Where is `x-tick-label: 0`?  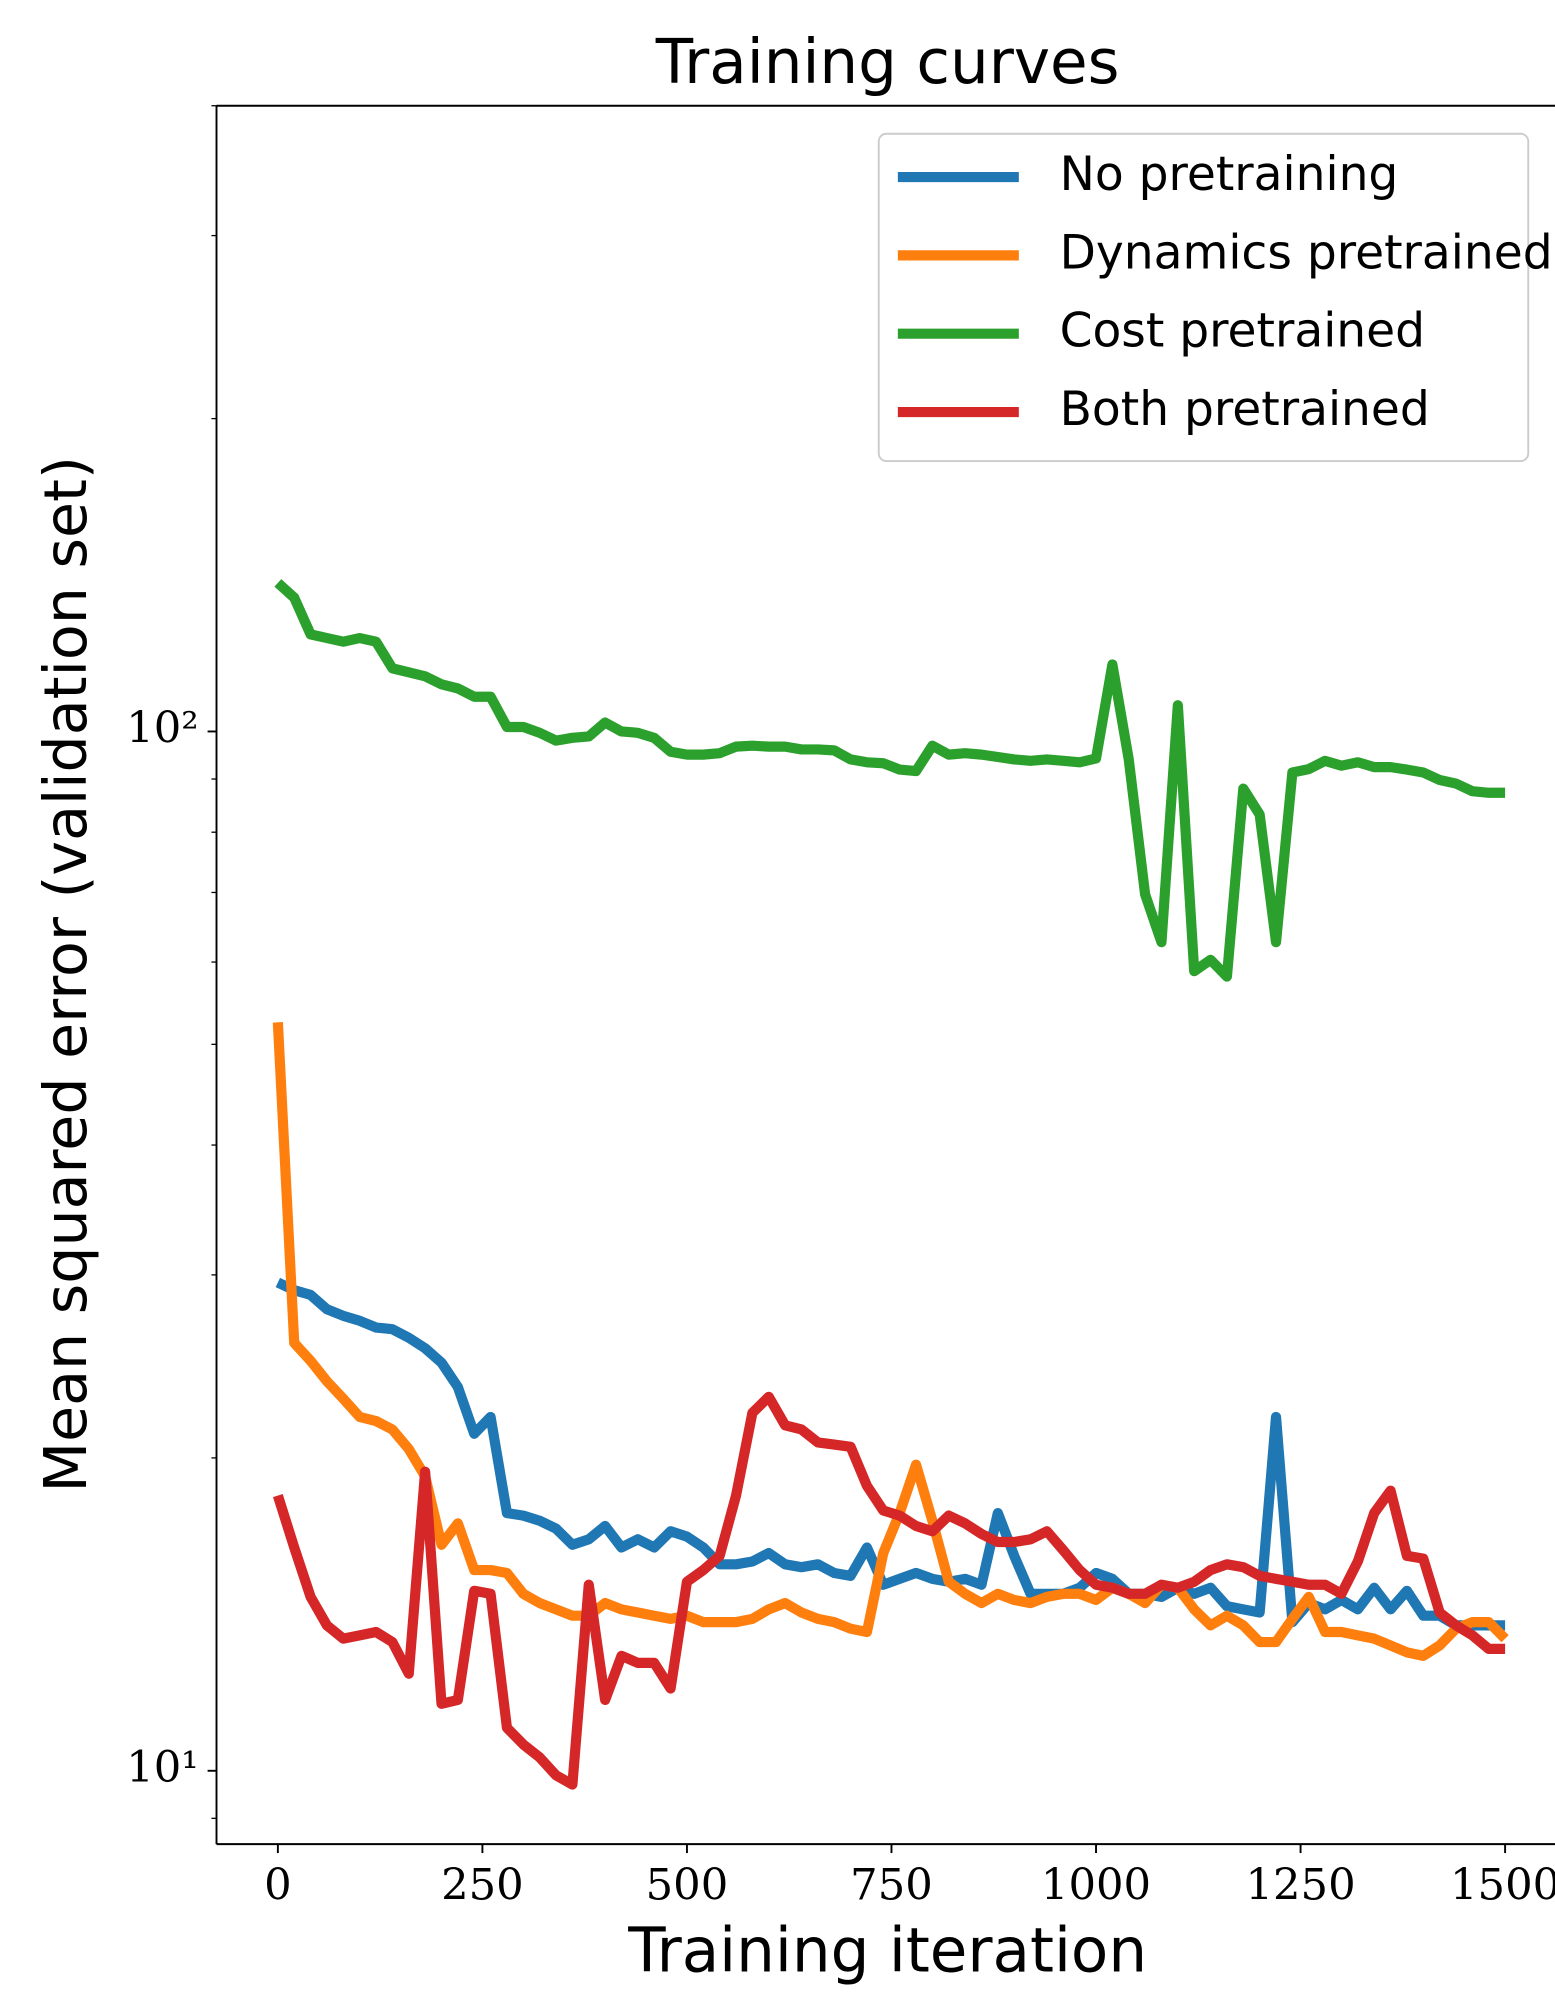 x-tick-label: 0 is located at coordinates (278, 1886).